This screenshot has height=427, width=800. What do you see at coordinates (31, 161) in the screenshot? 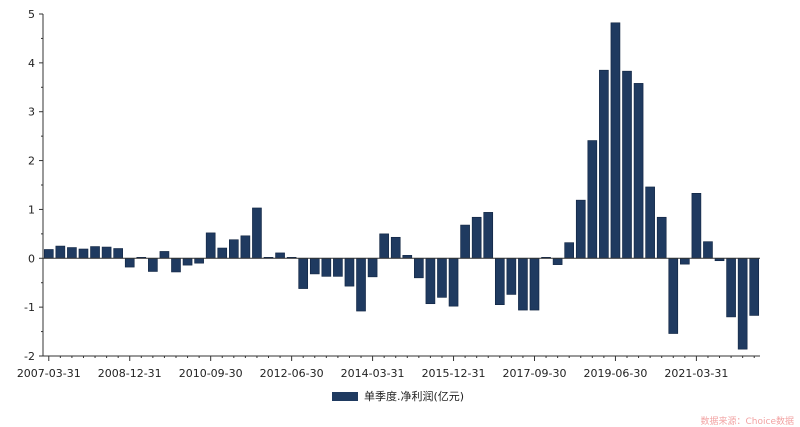
I see `y-tick-label: 2` at bounding box center [31, 161].